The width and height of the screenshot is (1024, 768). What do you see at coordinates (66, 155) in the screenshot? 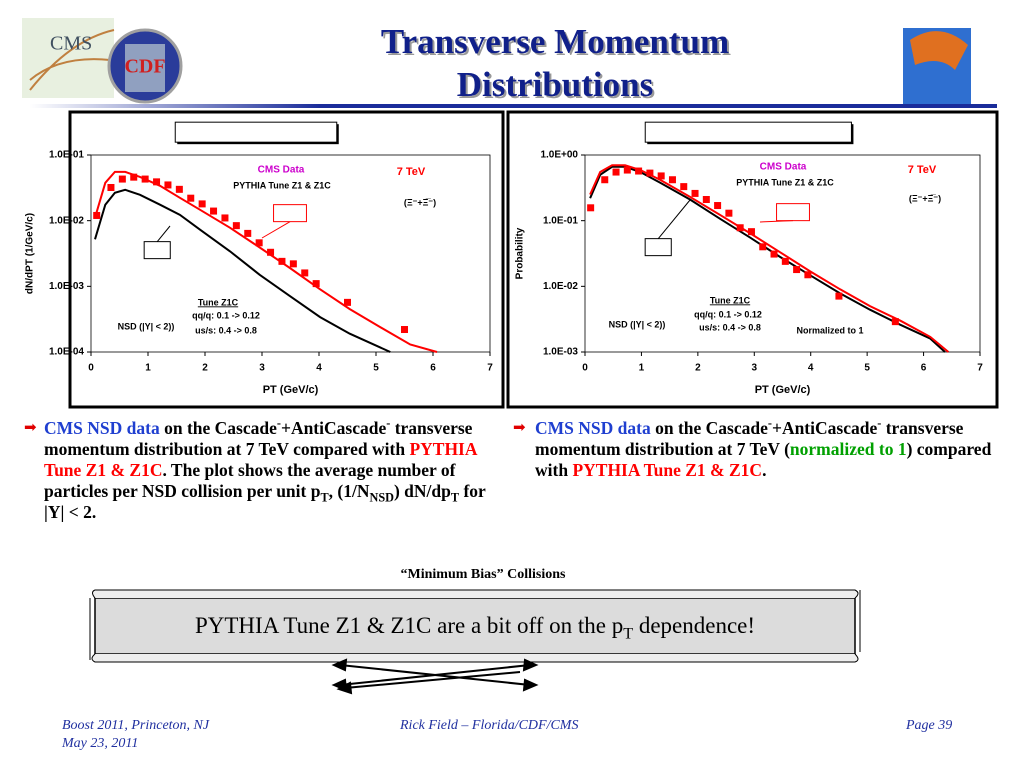
I see `y-tick-label: 1.0E-01` at bounding box center [66, 155].